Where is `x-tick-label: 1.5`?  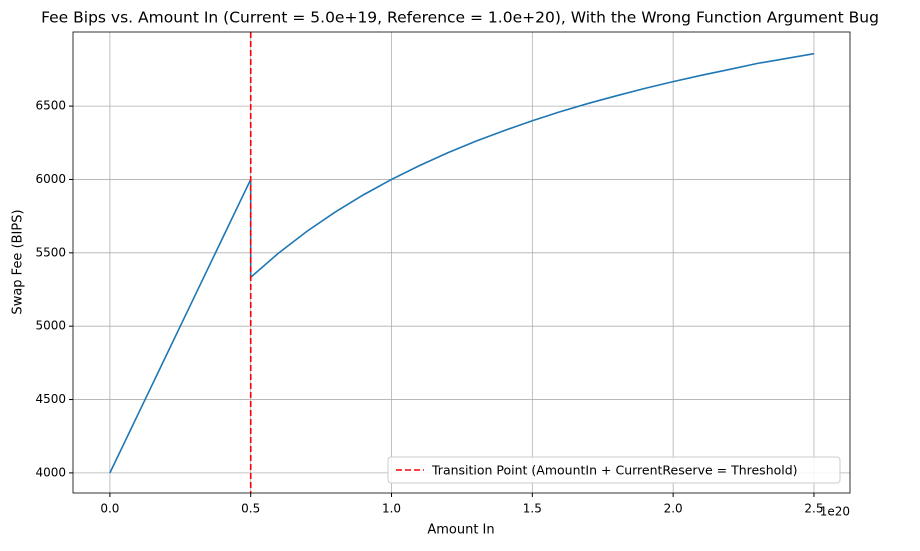 x-tick-label: 1.5 is located at coordinates (532, 509).